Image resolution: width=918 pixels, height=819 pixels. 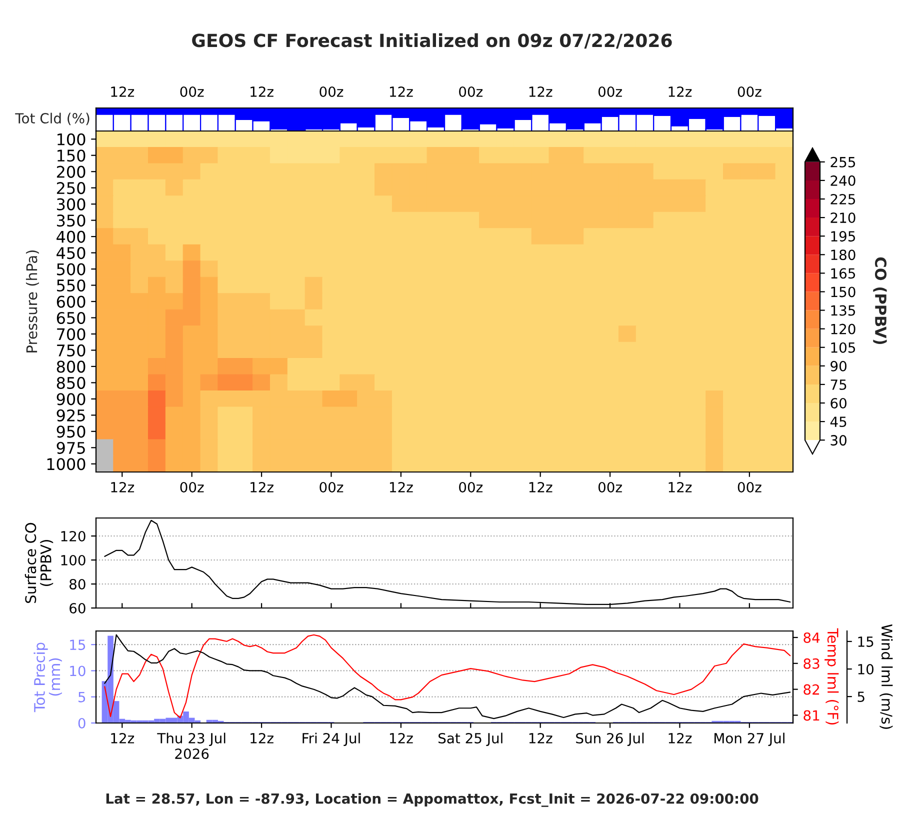 What do you see at coordinates (610, 739) in the screenshot?
I see `x-tick-label: Sun 26 Jul` at bounding box center [610, 739].